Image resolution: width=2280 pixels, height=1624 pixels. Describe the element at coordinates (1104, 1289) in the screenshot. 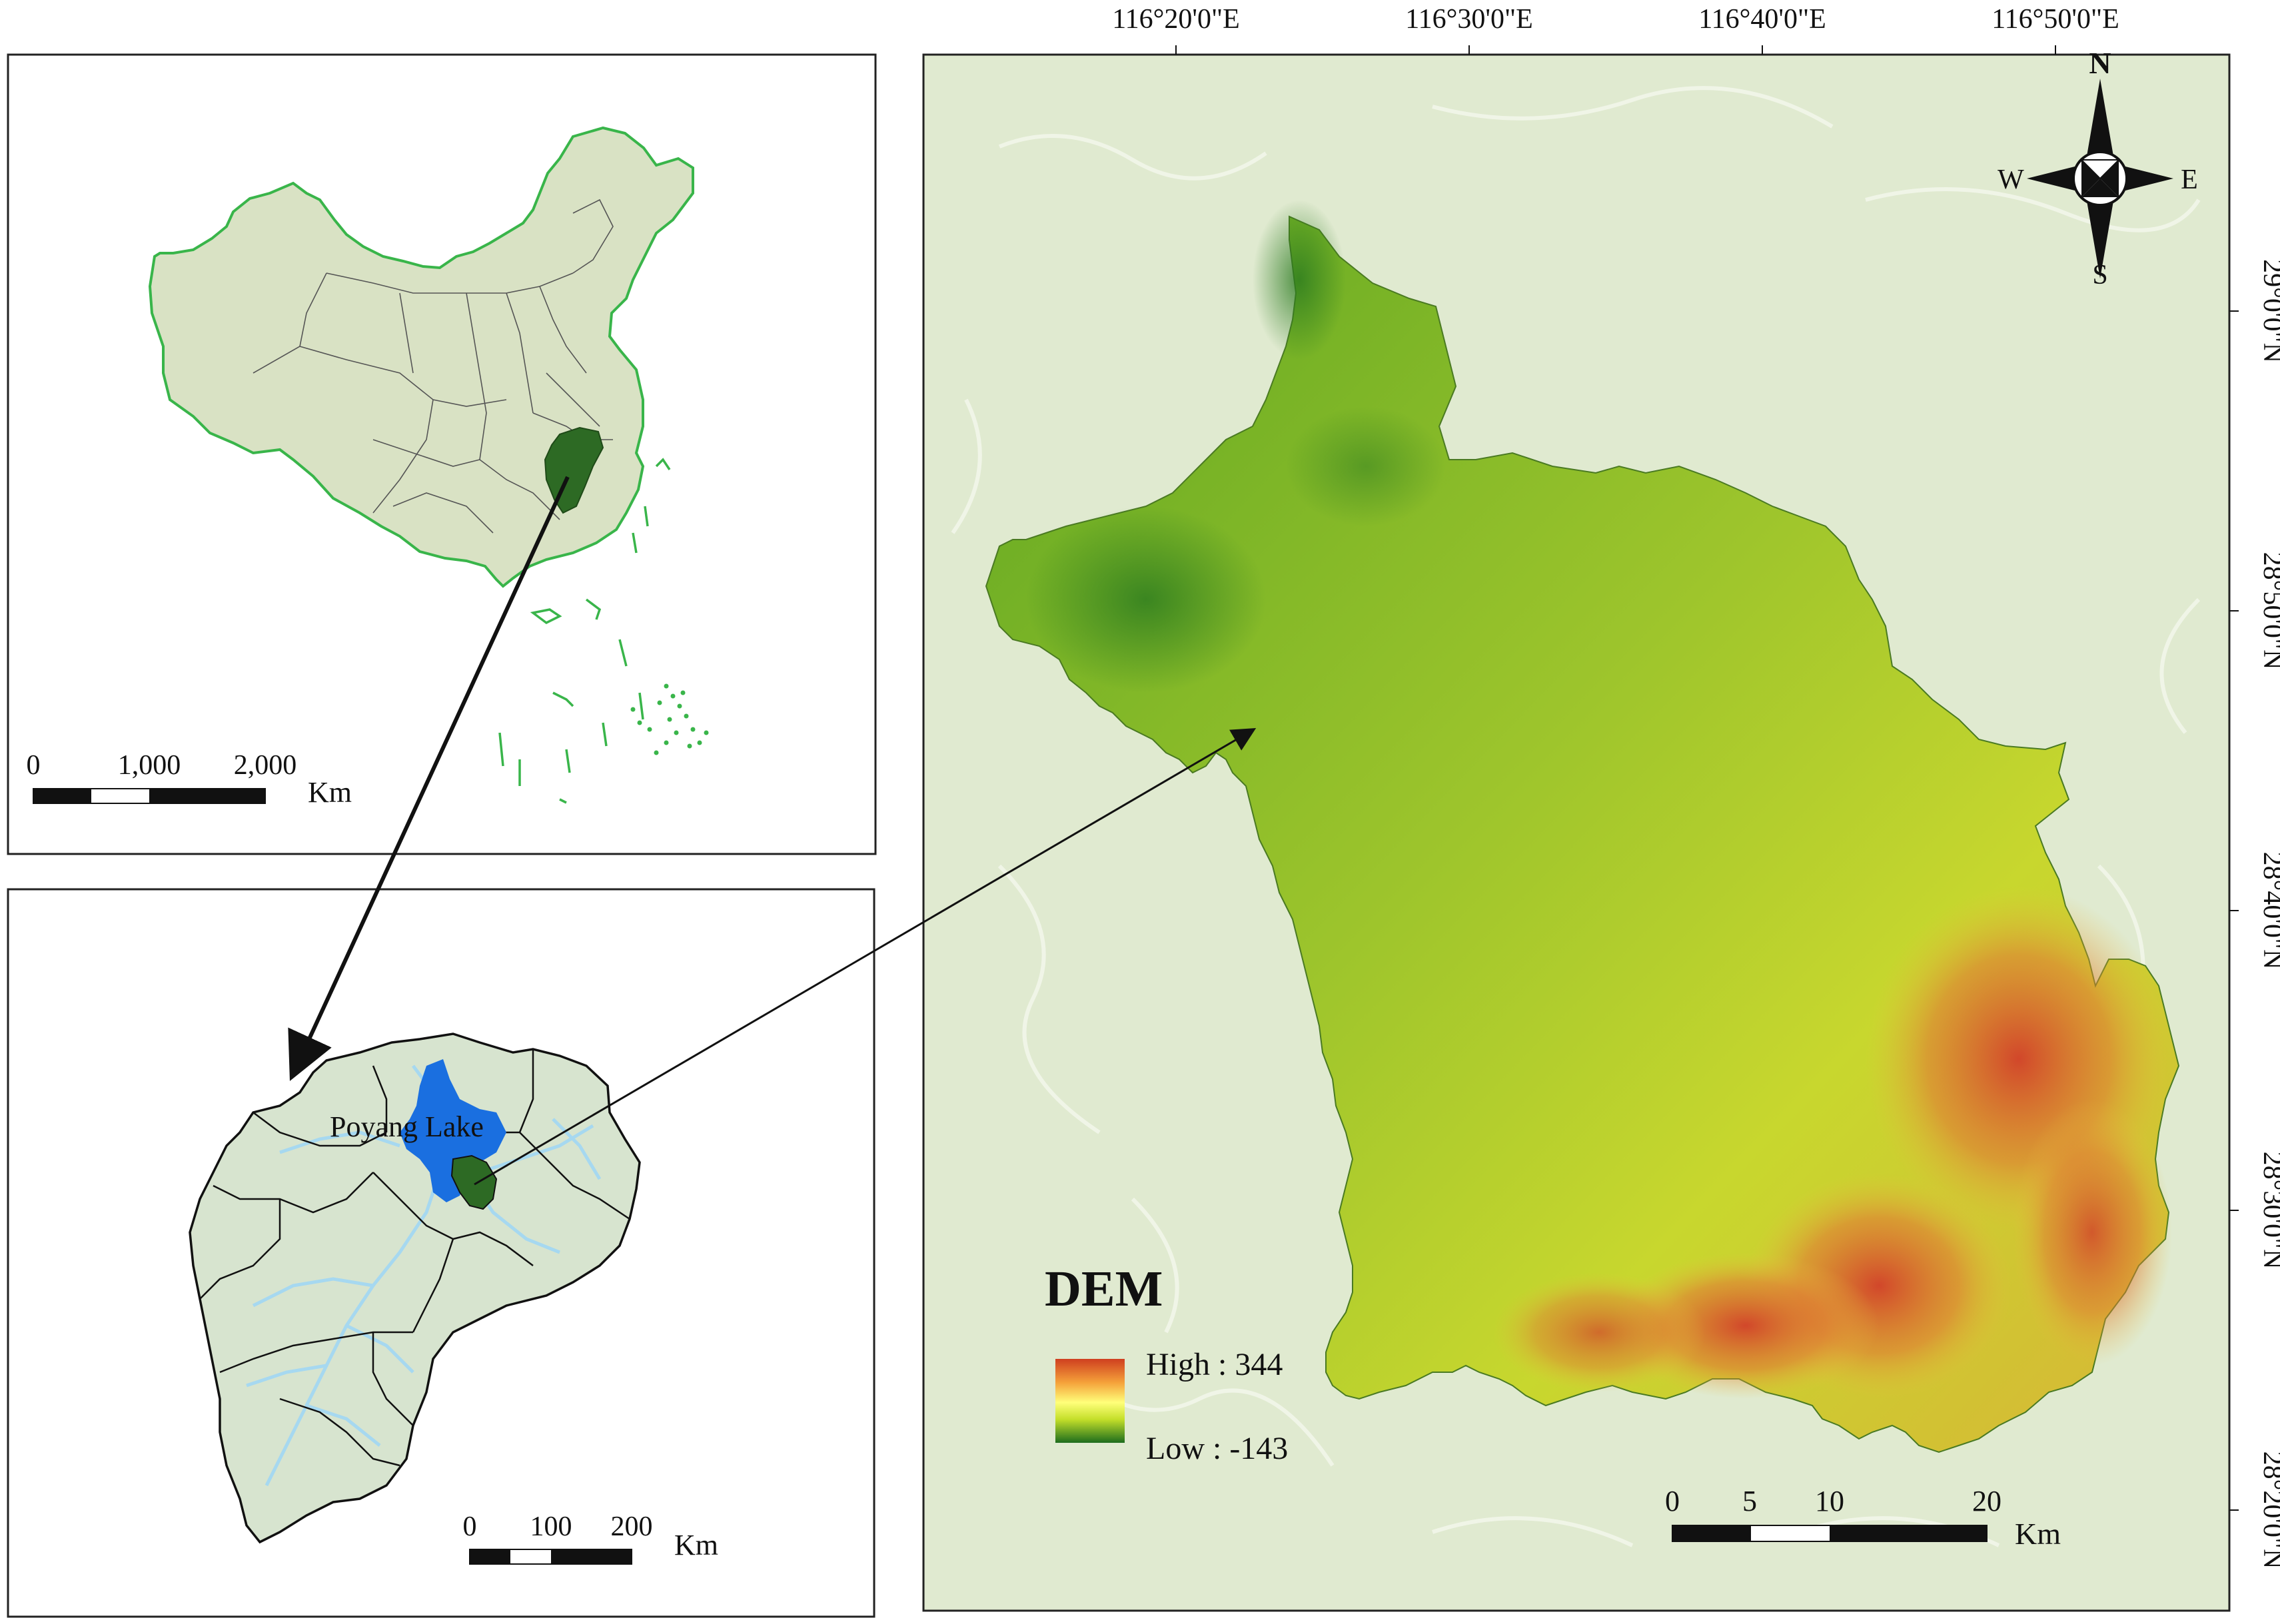

I see `legend-title: DEM` at that location.